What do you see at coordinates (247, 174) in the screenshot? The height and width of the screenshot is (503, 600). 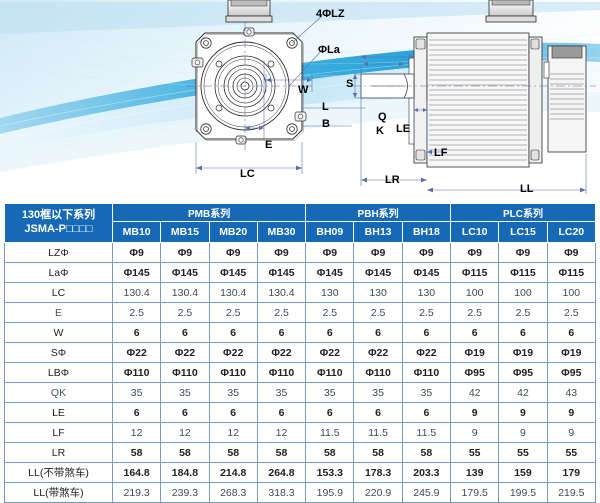 I see `label-lc: LC` at bounding box center [247, 174].